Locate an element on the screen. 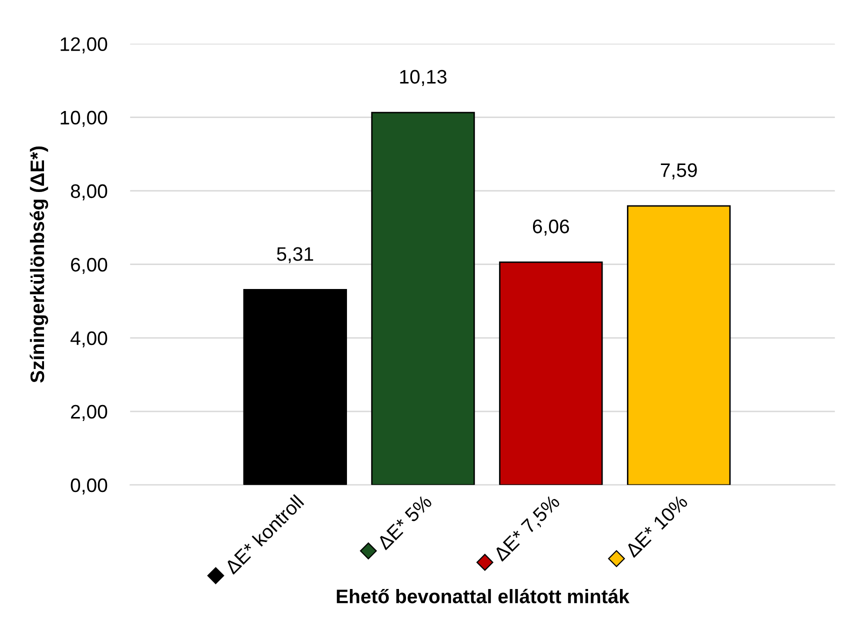 The width and height of the screenshot is (845, 644). y-tick-label: 10,00 is located at coordinates (84, 118).